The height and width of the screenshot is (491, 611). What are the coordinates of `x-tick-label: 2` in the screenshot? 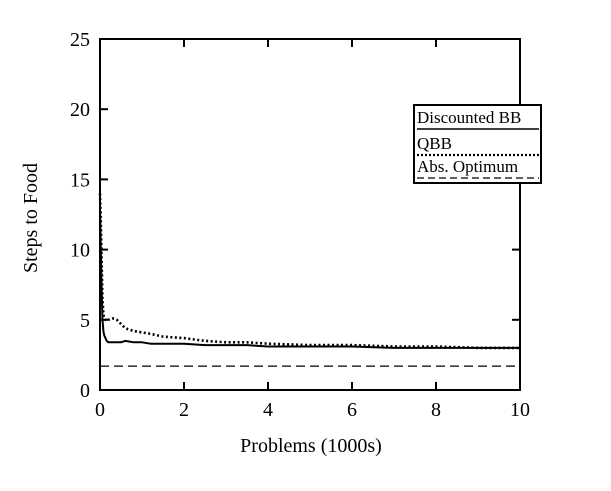 It's located at (184, 410).